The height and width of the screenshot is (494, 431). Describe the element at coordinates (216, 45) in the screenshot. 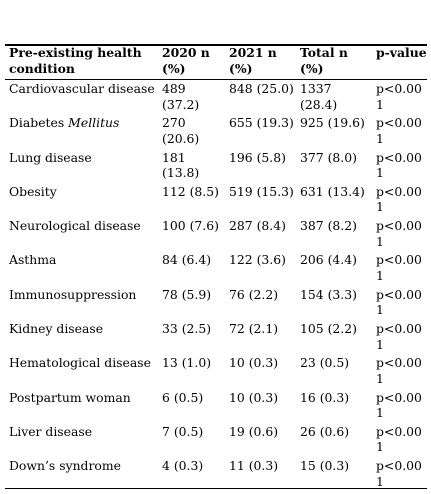

I see `table-top-rule` at that location.